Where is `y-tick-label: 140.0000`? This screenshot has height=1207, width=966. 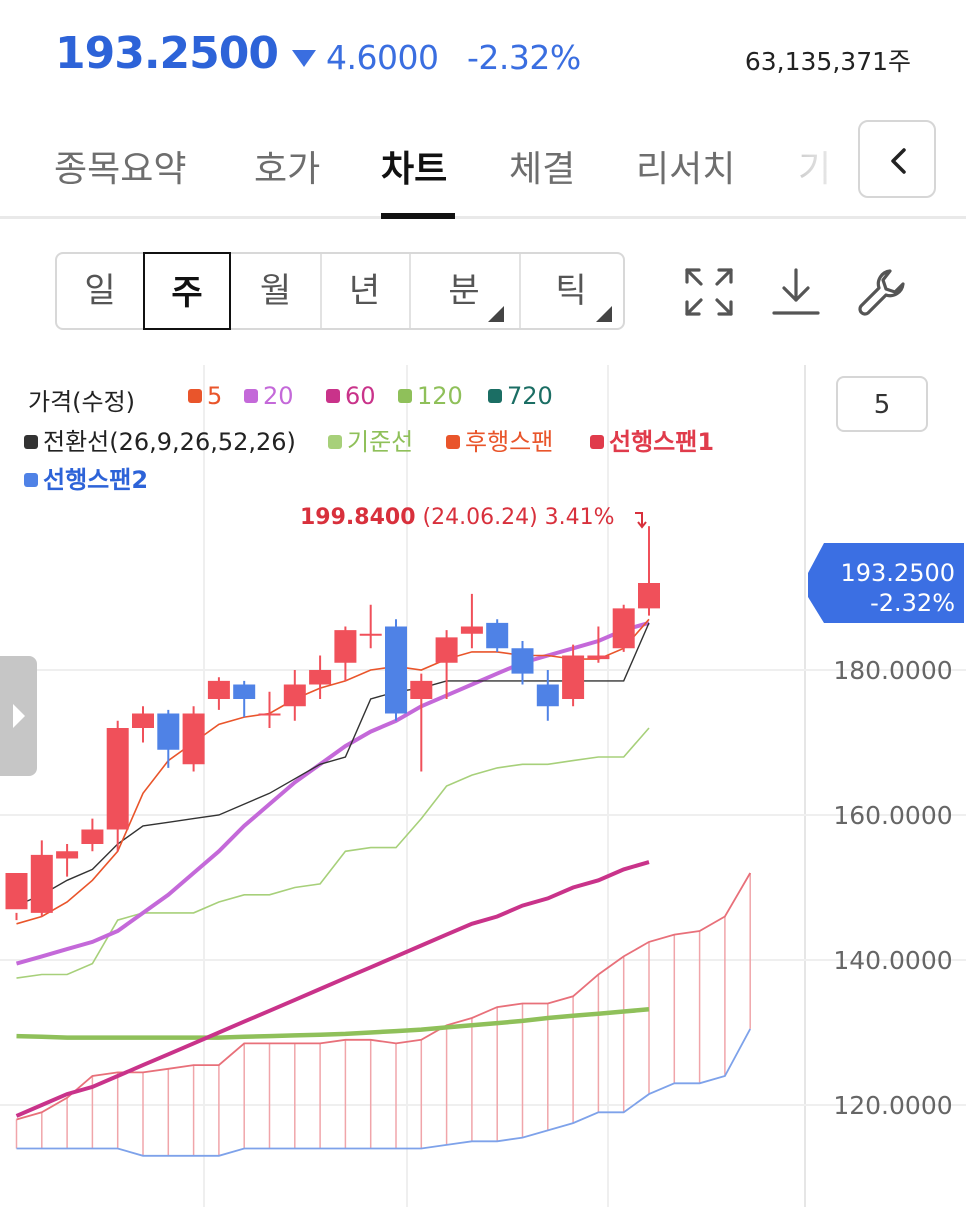 y-tick-label: 140.0000 is located at coordinates (892, 960).